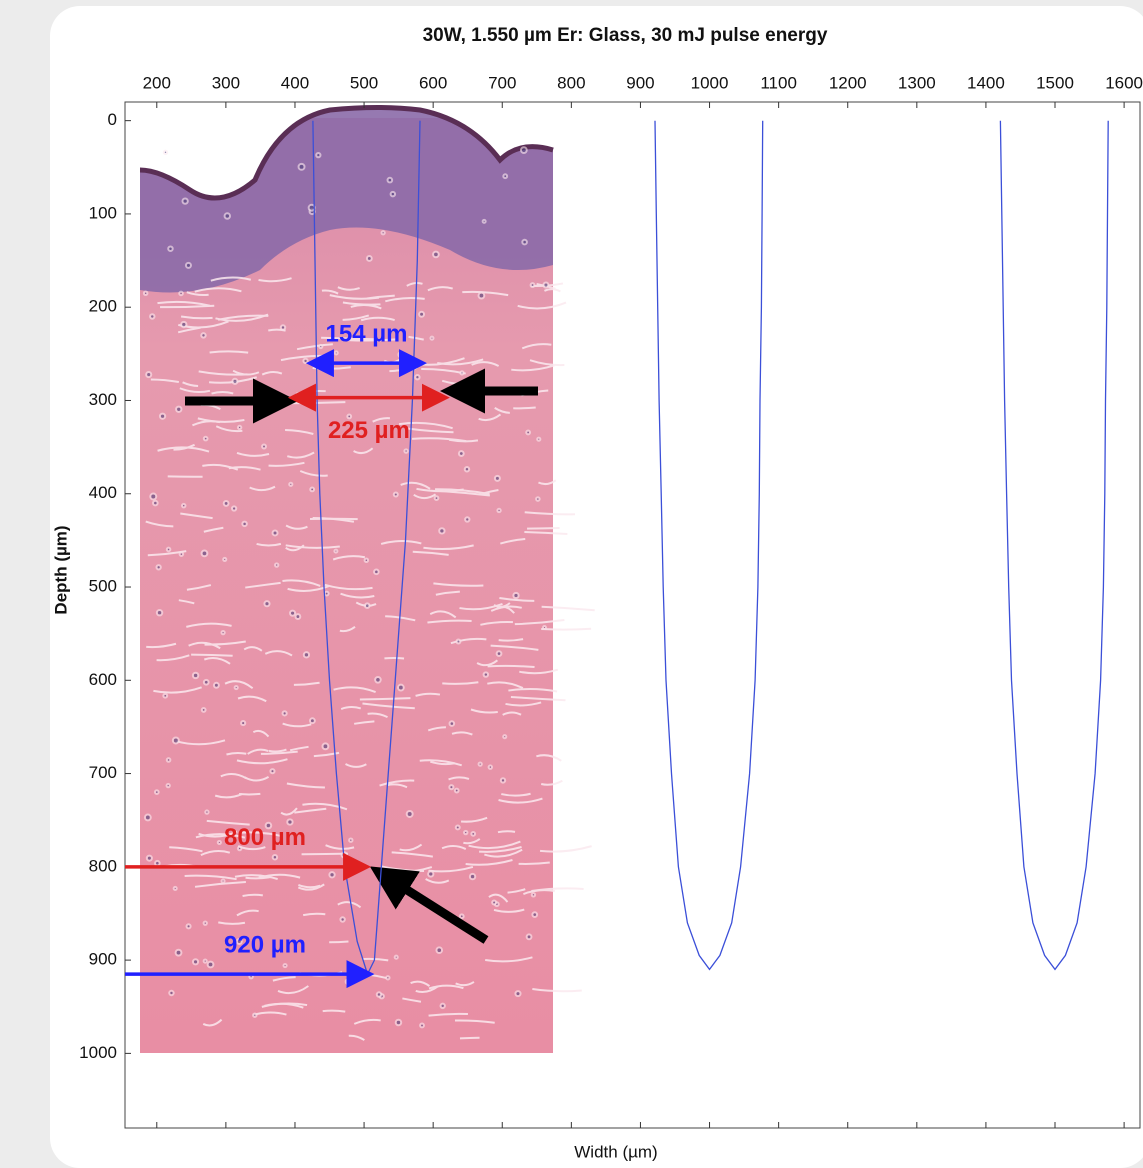  Describe the element at coordinates (157, 82) in the screenshot. I see `x-tick-label: 200` at that location.